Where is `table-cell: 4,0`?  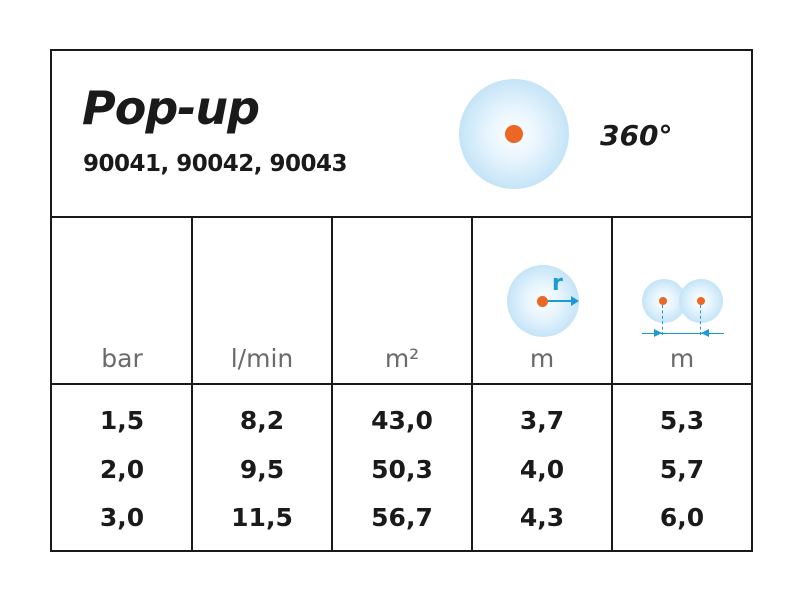 table-cell: 4,0 is located at coordinates (542, 469).